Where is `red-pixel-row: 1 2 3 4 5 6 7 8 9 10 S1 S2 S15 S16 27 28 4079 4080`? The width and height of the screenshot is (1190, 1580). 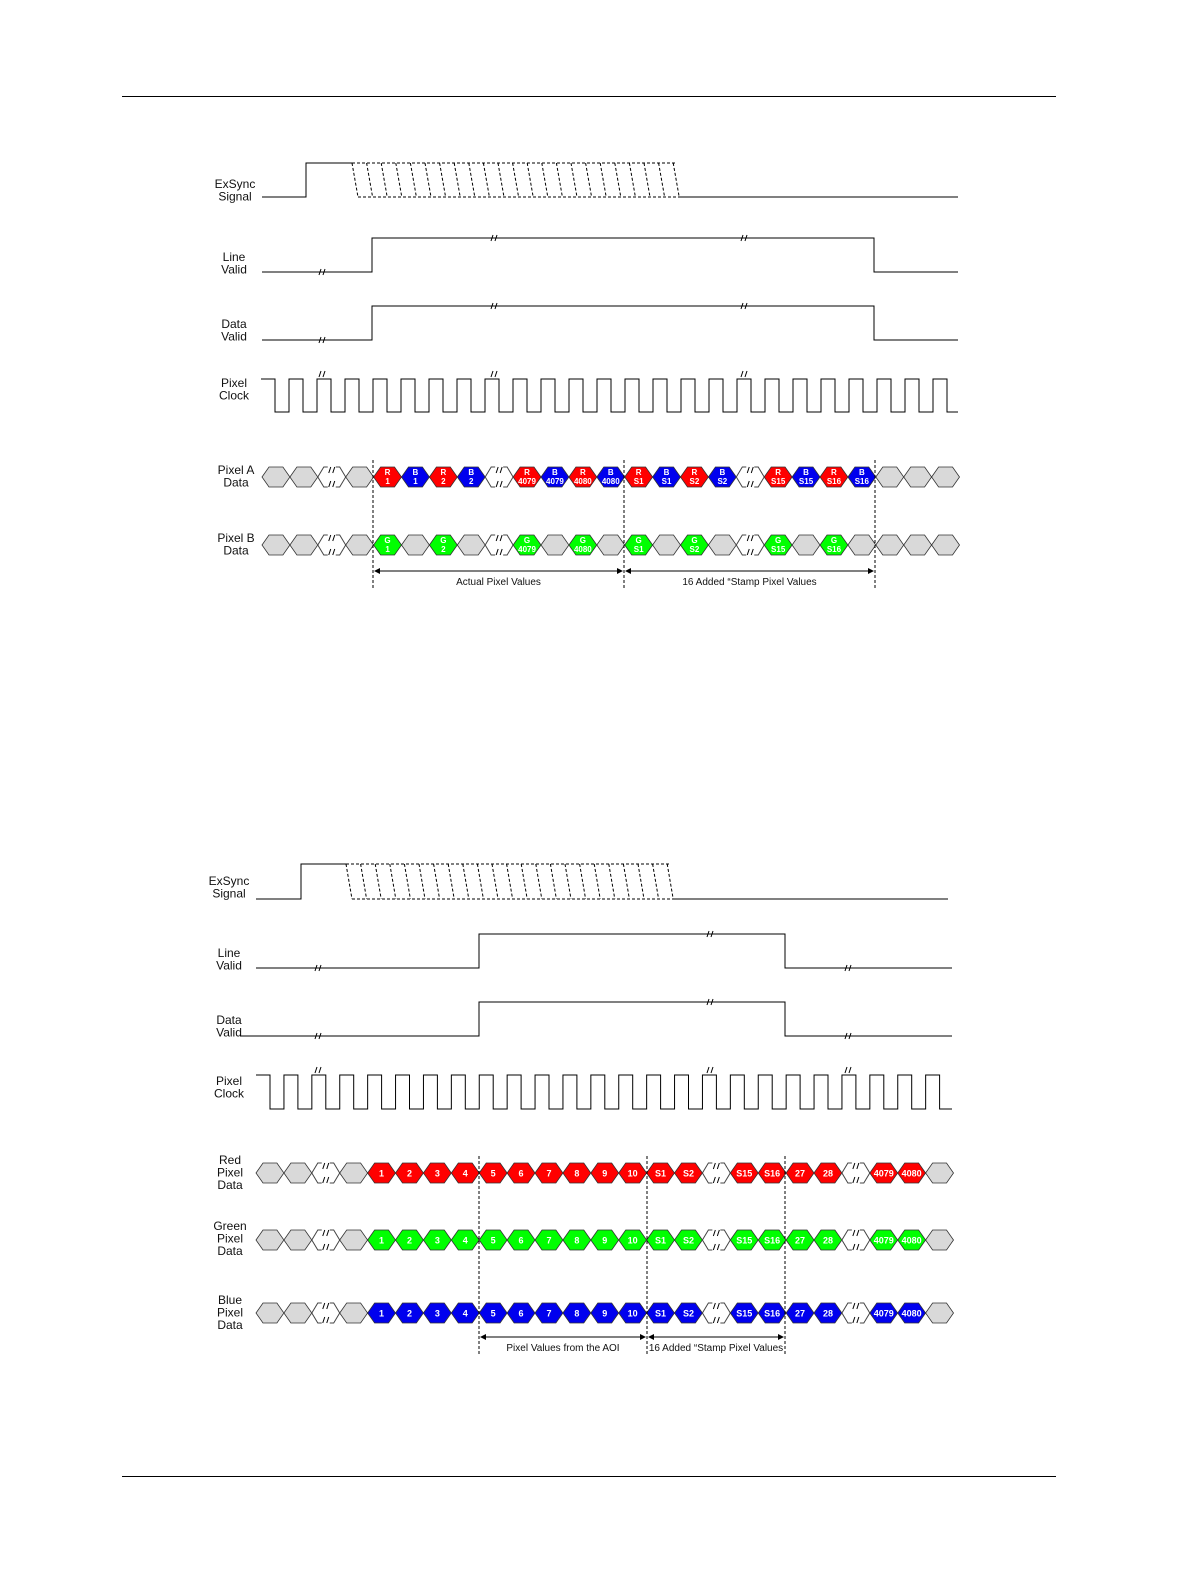
red-pixel-row: 1 2 3 4 5 6 7 8 9 10 S1 S2 S15 S16 27 28 4079 4080 is located at coordinates (604, 1173).